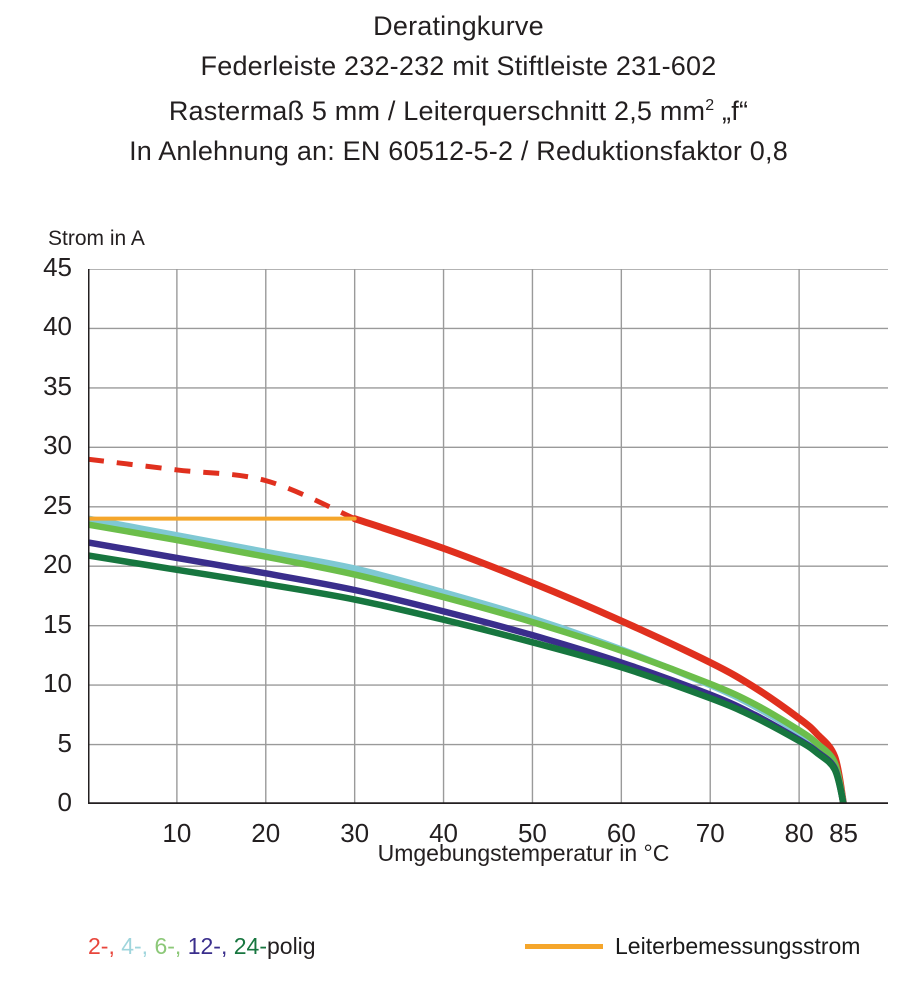  I want to click on x-tick-label: 50, so click(532, 833).